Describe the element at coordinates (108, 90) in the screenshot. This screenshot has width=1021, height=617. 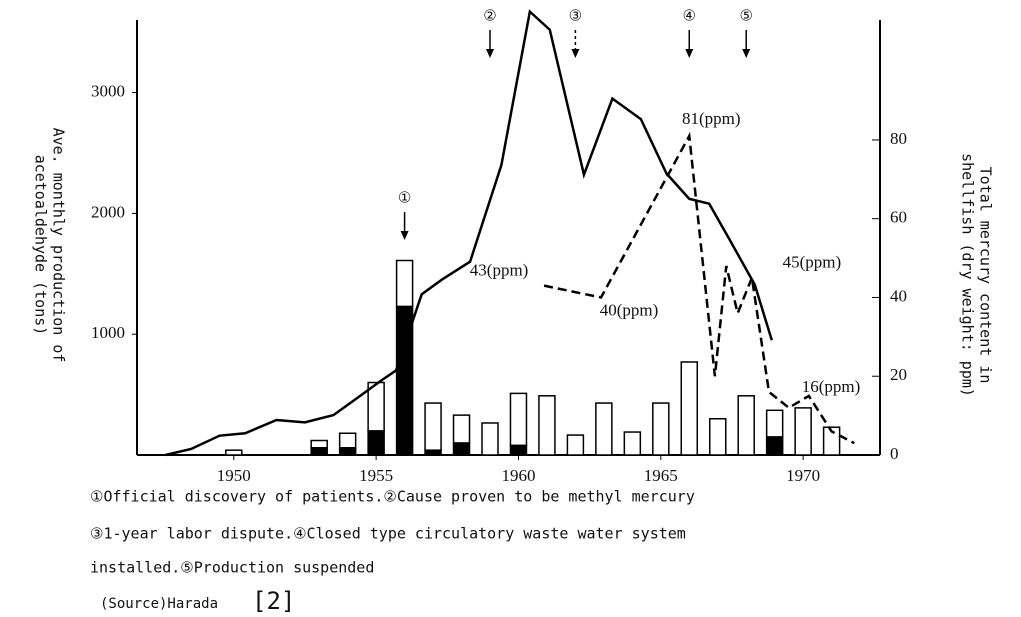
I see `y-tick-label: 3000` at that location.